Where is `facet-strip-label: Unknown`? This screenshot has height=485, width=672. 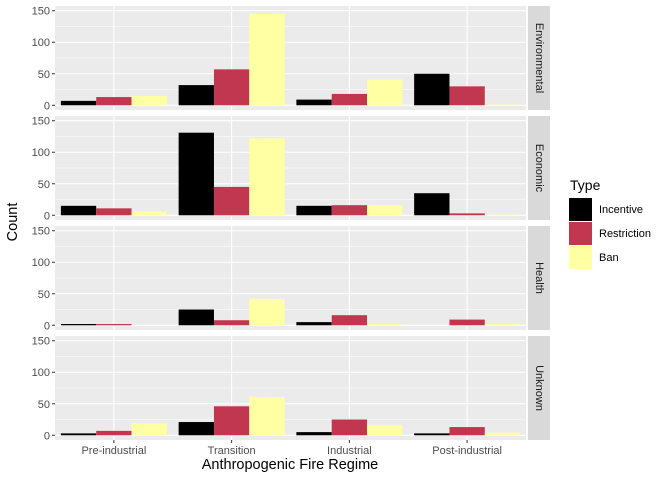
facet-strip-label: Unknown is located at coordinates (539, 388).